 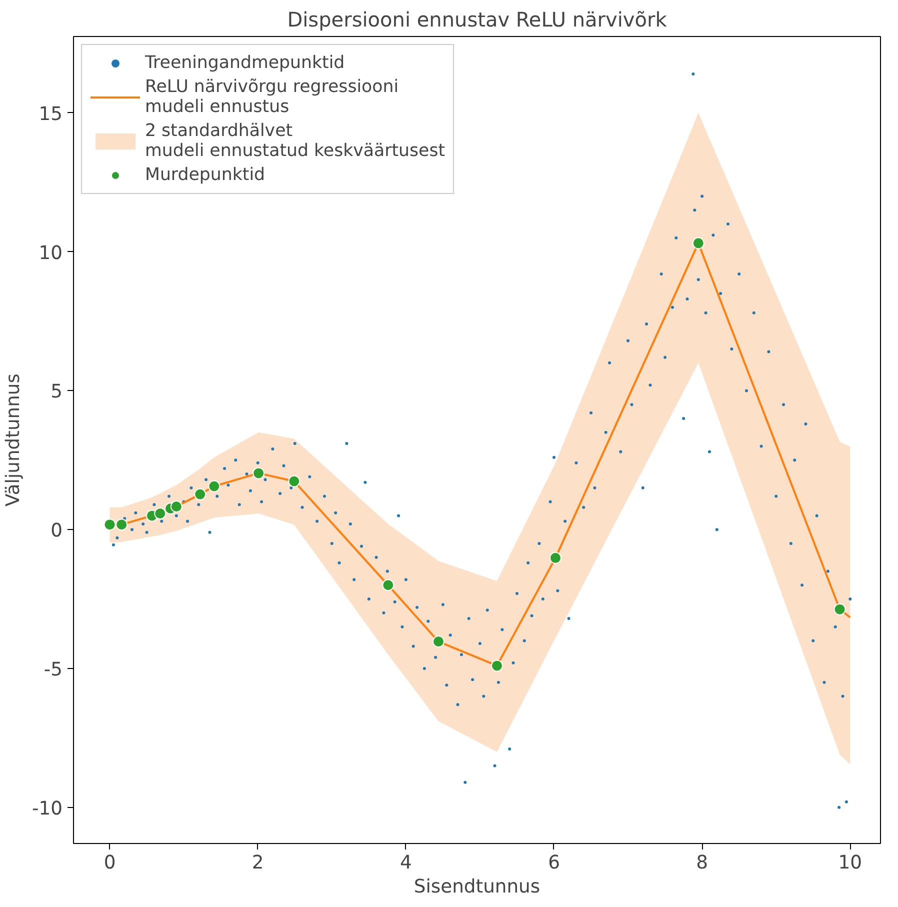 I want to click on legend-label: Murdepunktid, so click(x=205, y=175).